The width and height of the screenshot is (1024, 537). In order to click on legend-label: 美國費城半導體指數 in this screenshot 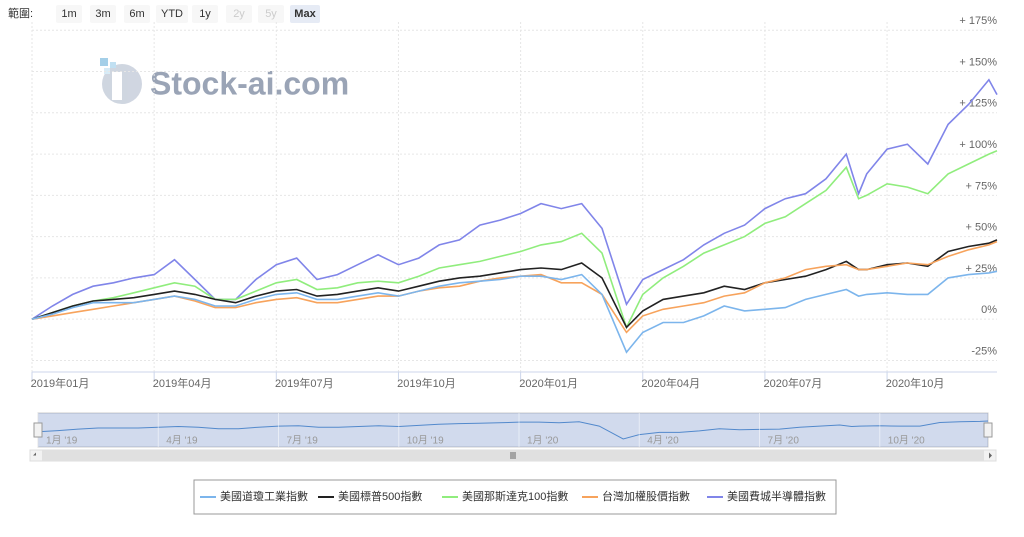, I will do `click(776, 496)`.